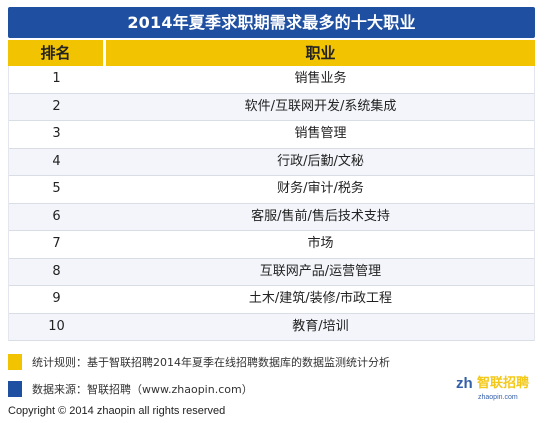 The height and width of the screenshot is (423, 550). Describe the element at coordinates (56, 161) in the screenshot. I see `rank-cell: 4` at that location.